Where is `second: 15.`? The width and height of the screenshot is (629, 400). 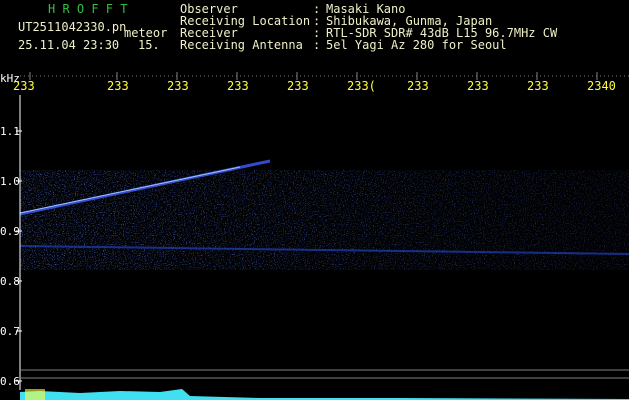
second: 15. is located at coordinates (149, 45).